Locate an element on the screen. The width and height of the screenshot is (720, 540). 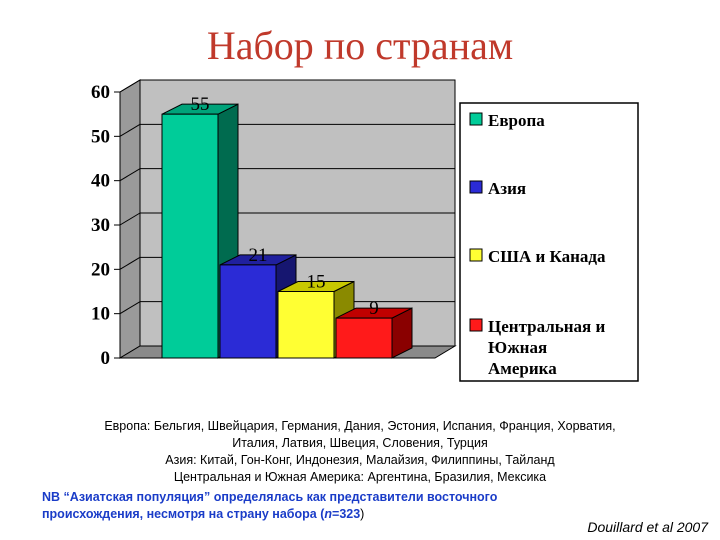
legend-label-3-1: Южная is located at coordinates (517, 347).